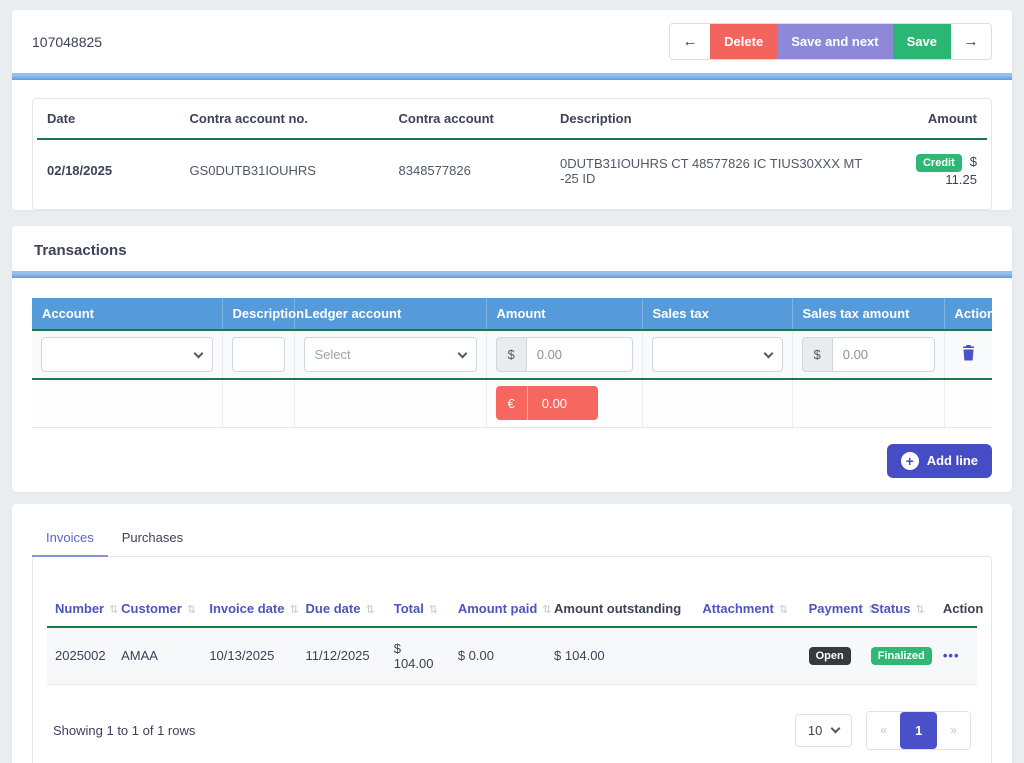  What do you see at coordinates (390, 314) in the screenshot?
I see `col-ledger-account: Ledger account` at bounding box center [390, 314].